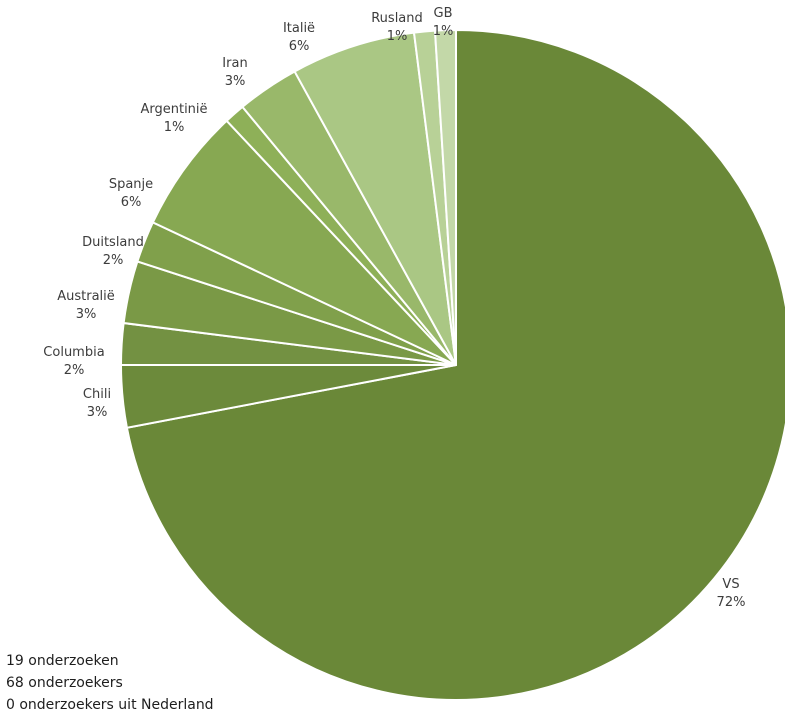  Describe the element at coordinates (62, 661) in the screenshot. I see `note-studies: 19 onderzoeken` at that location.